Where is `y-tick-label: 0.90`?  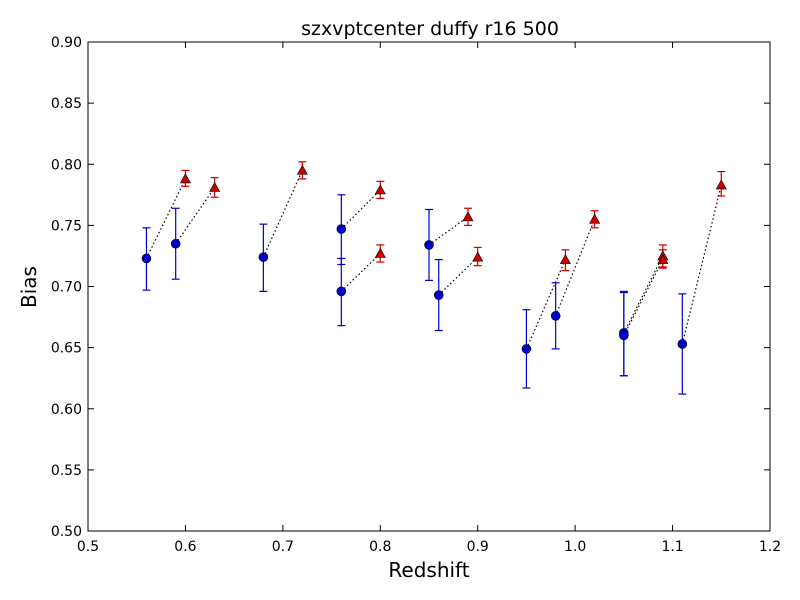
y-tick-label: 0.90 is located at coordinates (66, 43).